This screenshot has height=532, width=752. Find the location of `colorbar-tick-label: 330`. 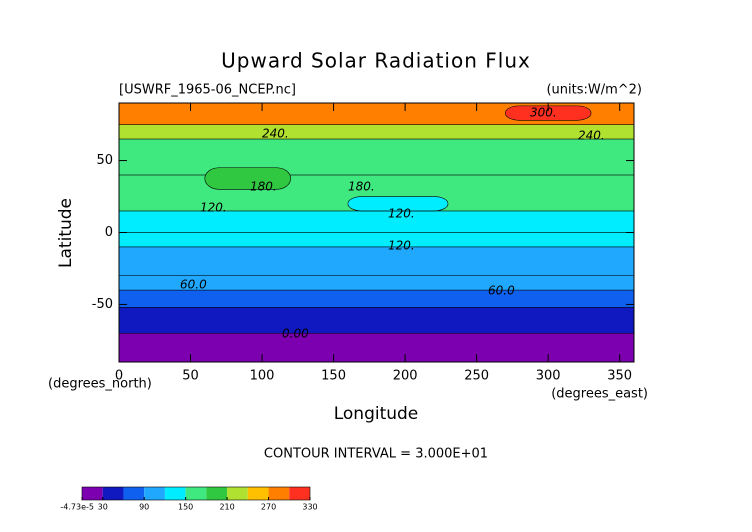

colorbar-tick-label: 330 is located at coordinates (309, 507).